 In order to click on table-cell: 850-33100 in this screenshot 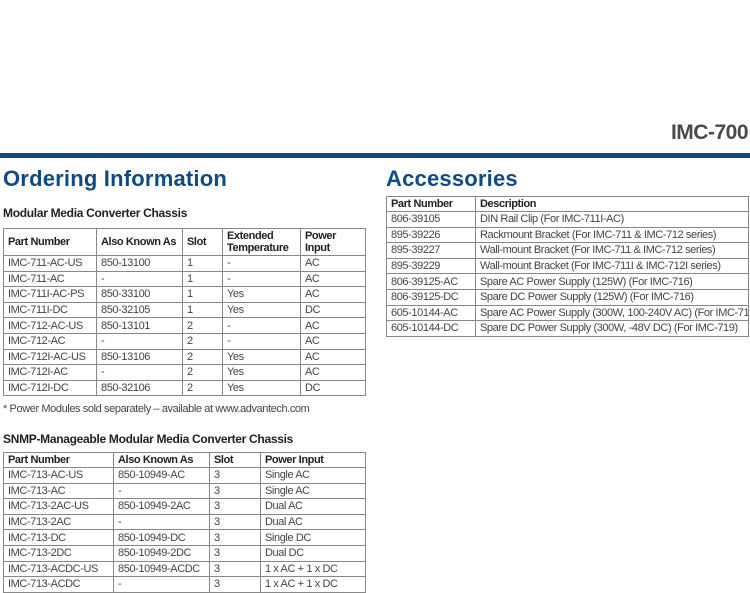, I will do `click(139, 294)`.